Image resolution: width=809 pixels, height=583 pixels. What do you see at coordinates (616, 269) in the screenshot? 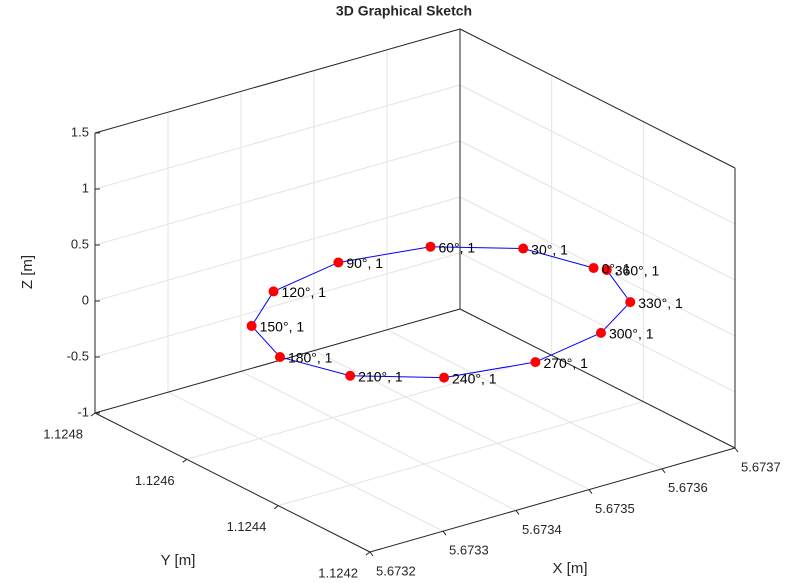
I see `point-label: 0°, 1` at bounding box center [616, 269].